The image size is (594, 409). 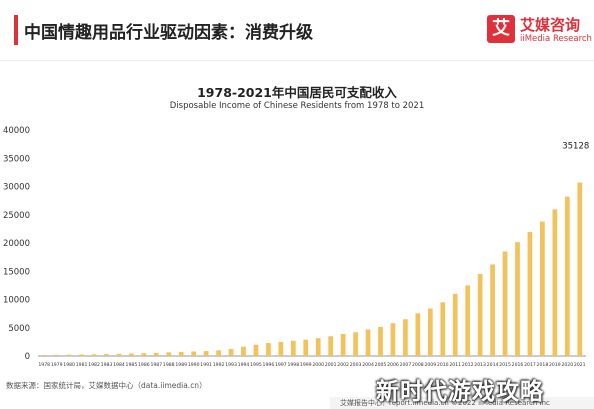 I want to click on x-tick-label: 1999, so click(x=306, y=365).